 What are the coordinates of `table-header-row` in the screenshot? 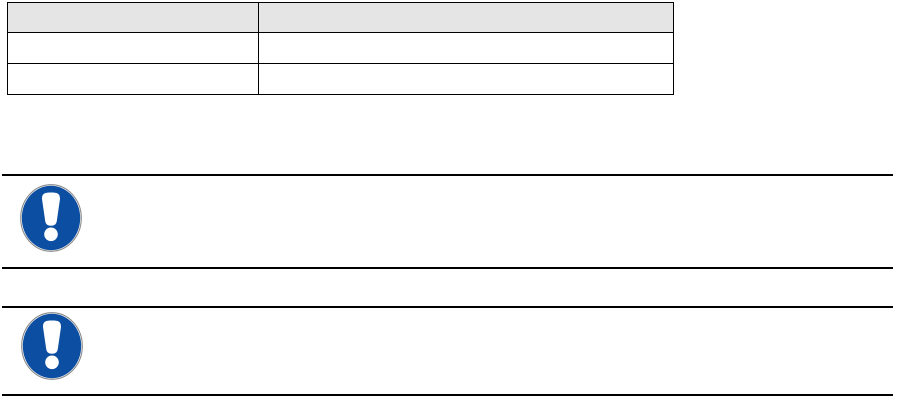 It's located at (340, 17).